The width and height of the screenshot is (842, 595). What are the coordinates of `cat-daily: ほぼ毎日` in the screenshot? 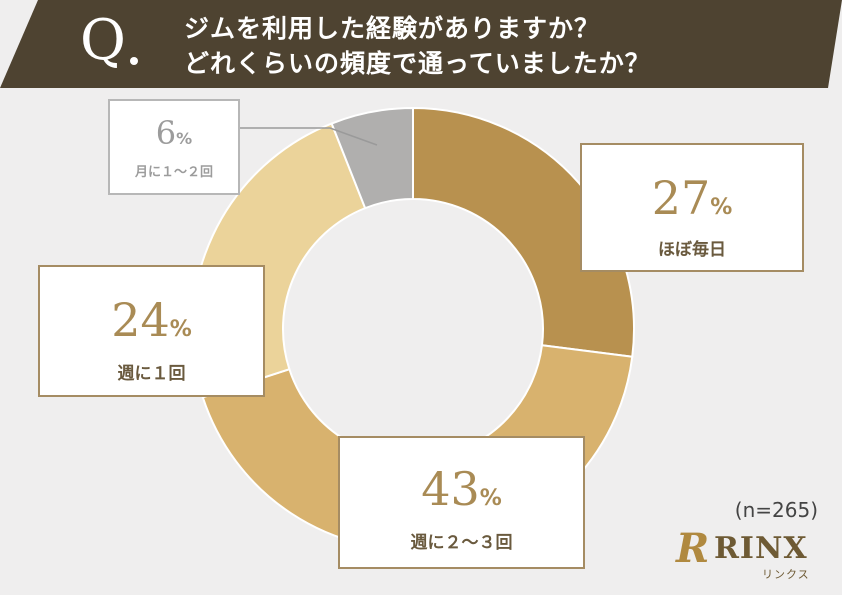 It's located at (692, 250).